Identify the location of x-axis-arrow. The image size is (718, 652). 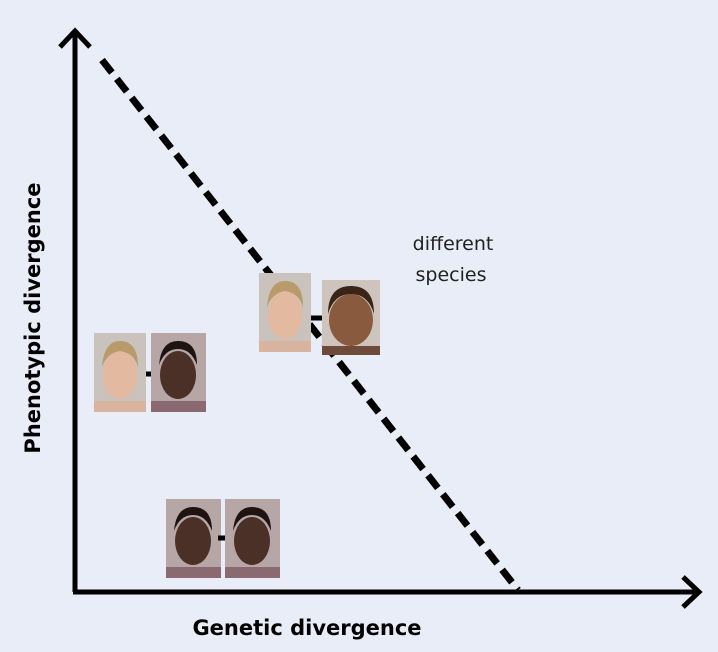
(692, 592).